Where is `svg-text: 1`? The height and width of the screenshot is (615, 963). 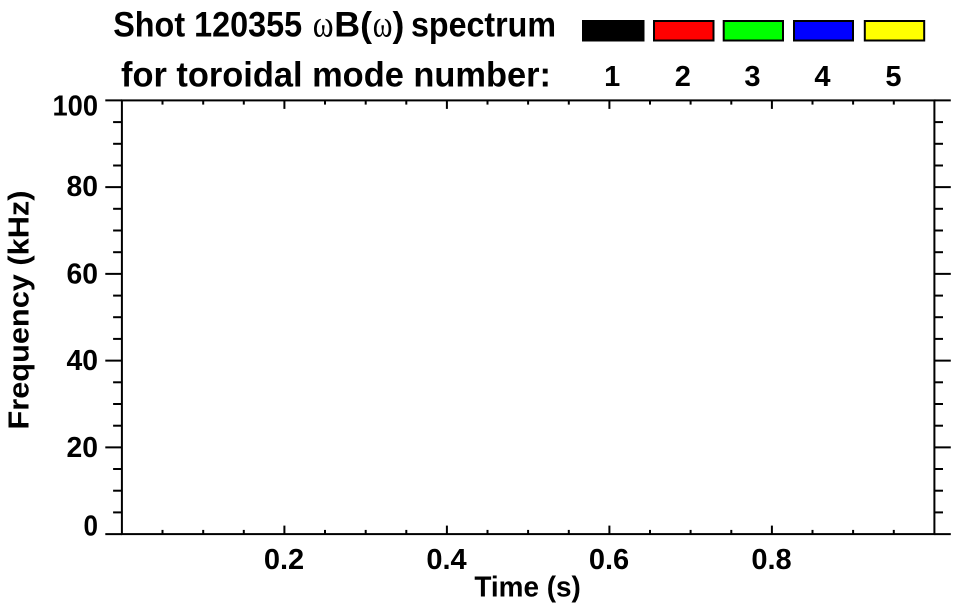 svg-text: 1 is located at coordinates (612, 77).